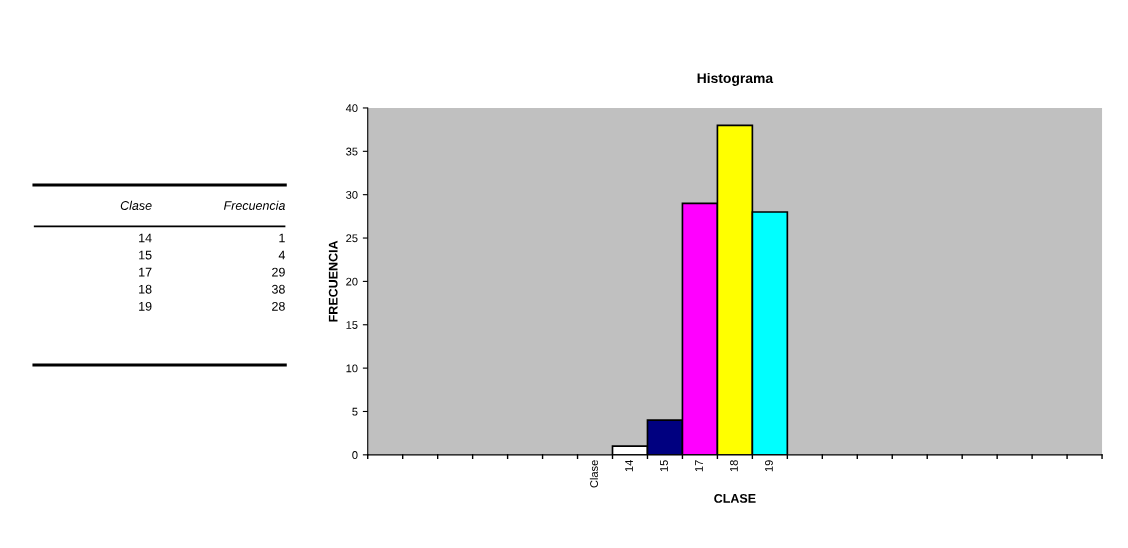  I want to click on text: 14, so click(145, 238).